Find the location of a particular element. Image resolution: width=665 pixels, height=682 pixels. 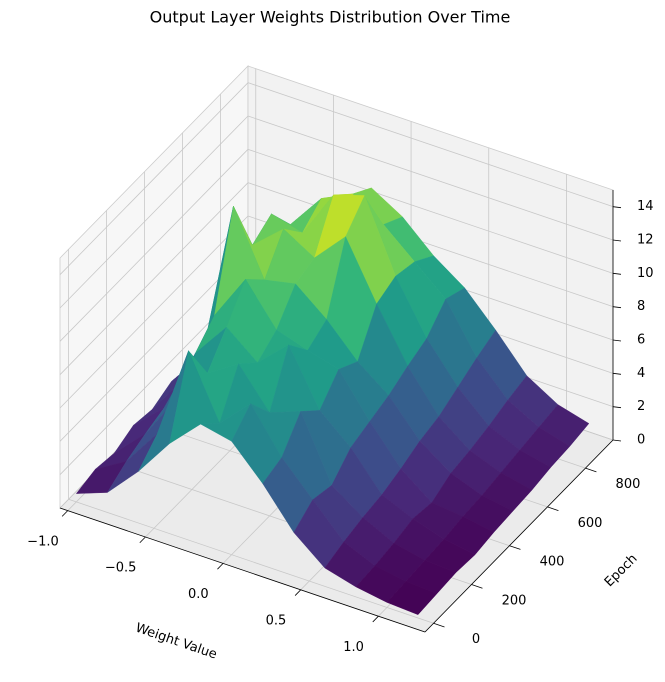

z-tick-label: 4 is located at coordinates (641, 373).